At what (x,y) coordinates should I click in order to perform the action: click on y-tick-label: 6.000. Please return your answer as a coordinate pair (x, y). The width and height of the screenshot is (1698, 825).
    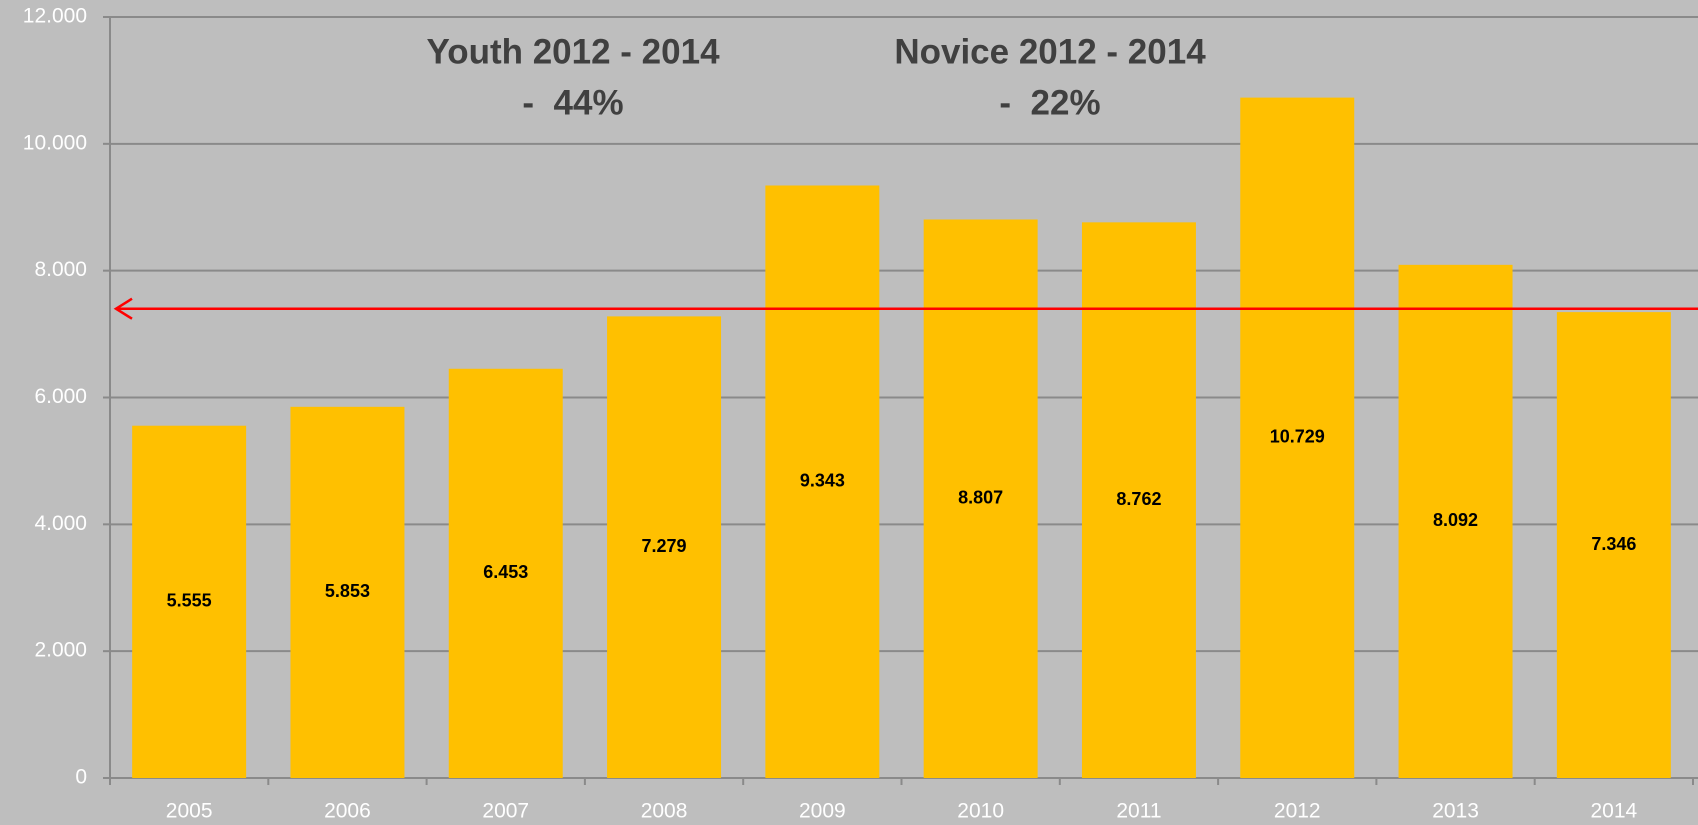
    Looking at the image, I should click on (60, 396).